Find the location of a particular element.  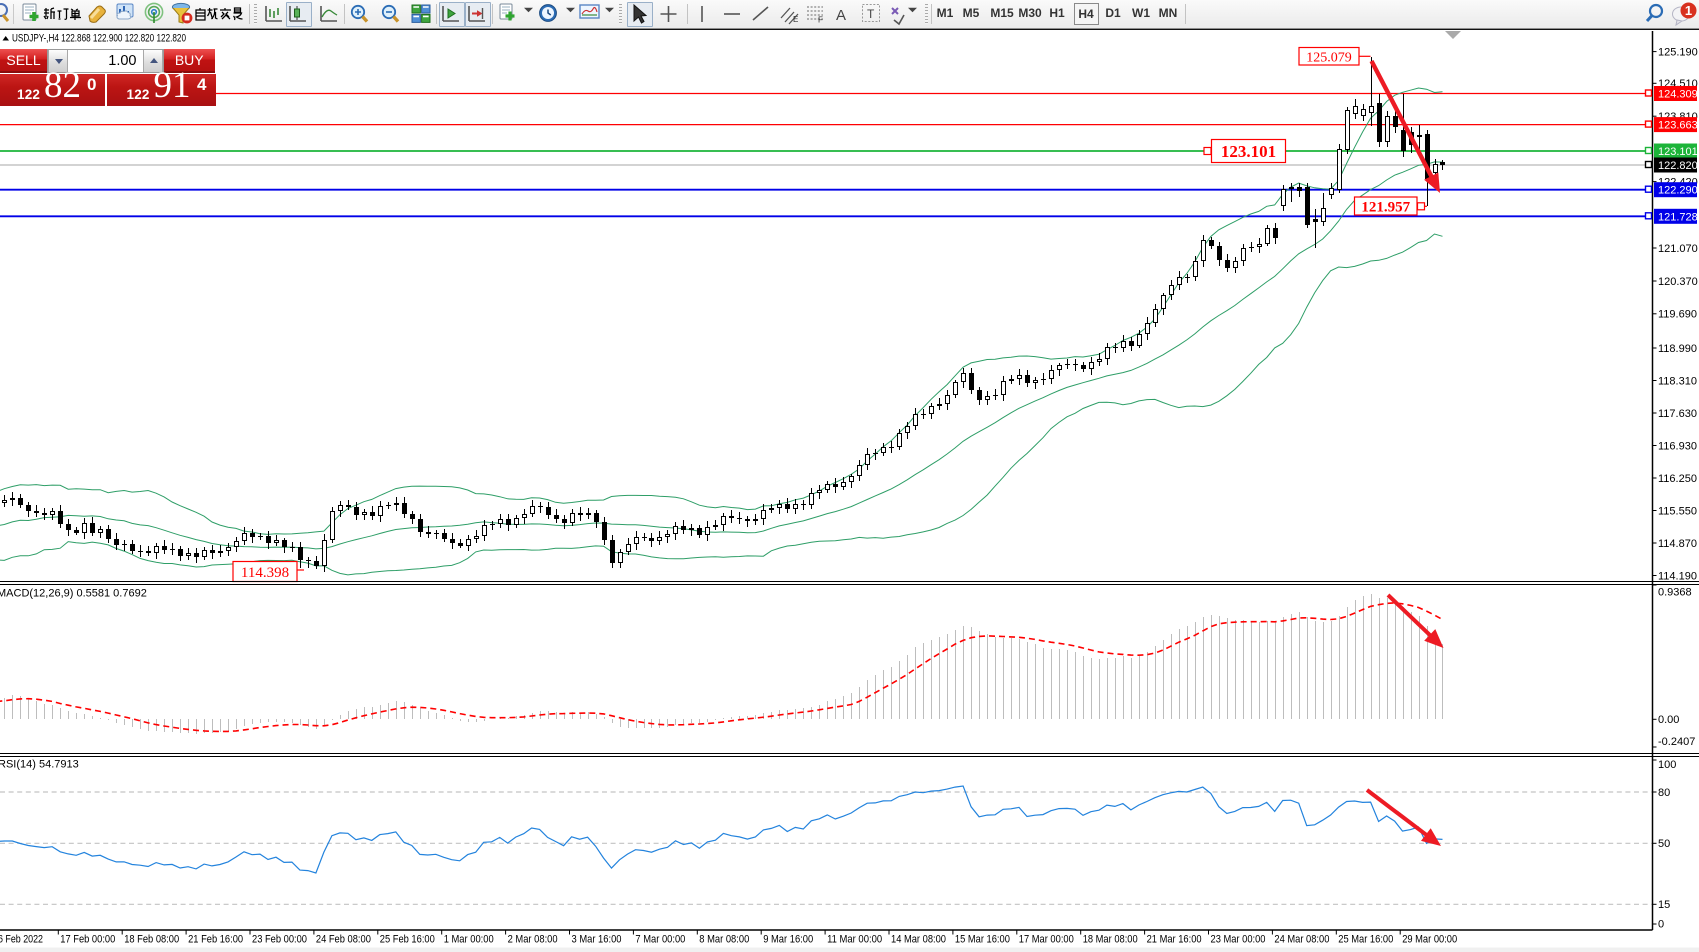

svg-text: 14 Mar 08:00 is located at coordinates (918, 940).